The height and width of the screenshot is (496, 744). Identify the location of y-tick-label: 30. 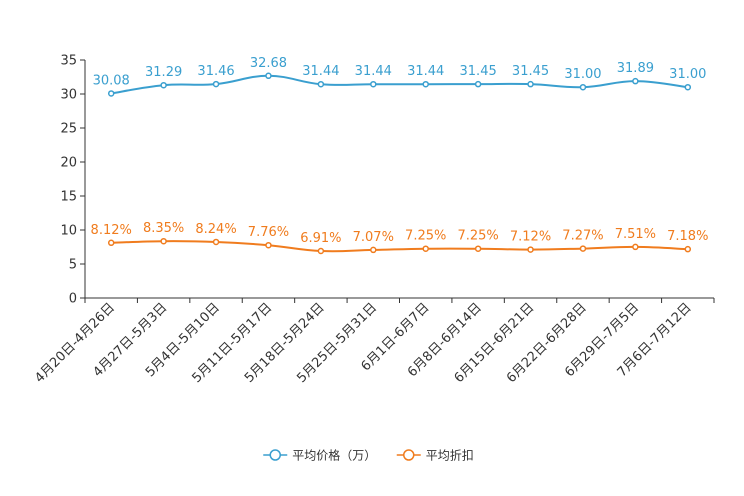
(68, 95).